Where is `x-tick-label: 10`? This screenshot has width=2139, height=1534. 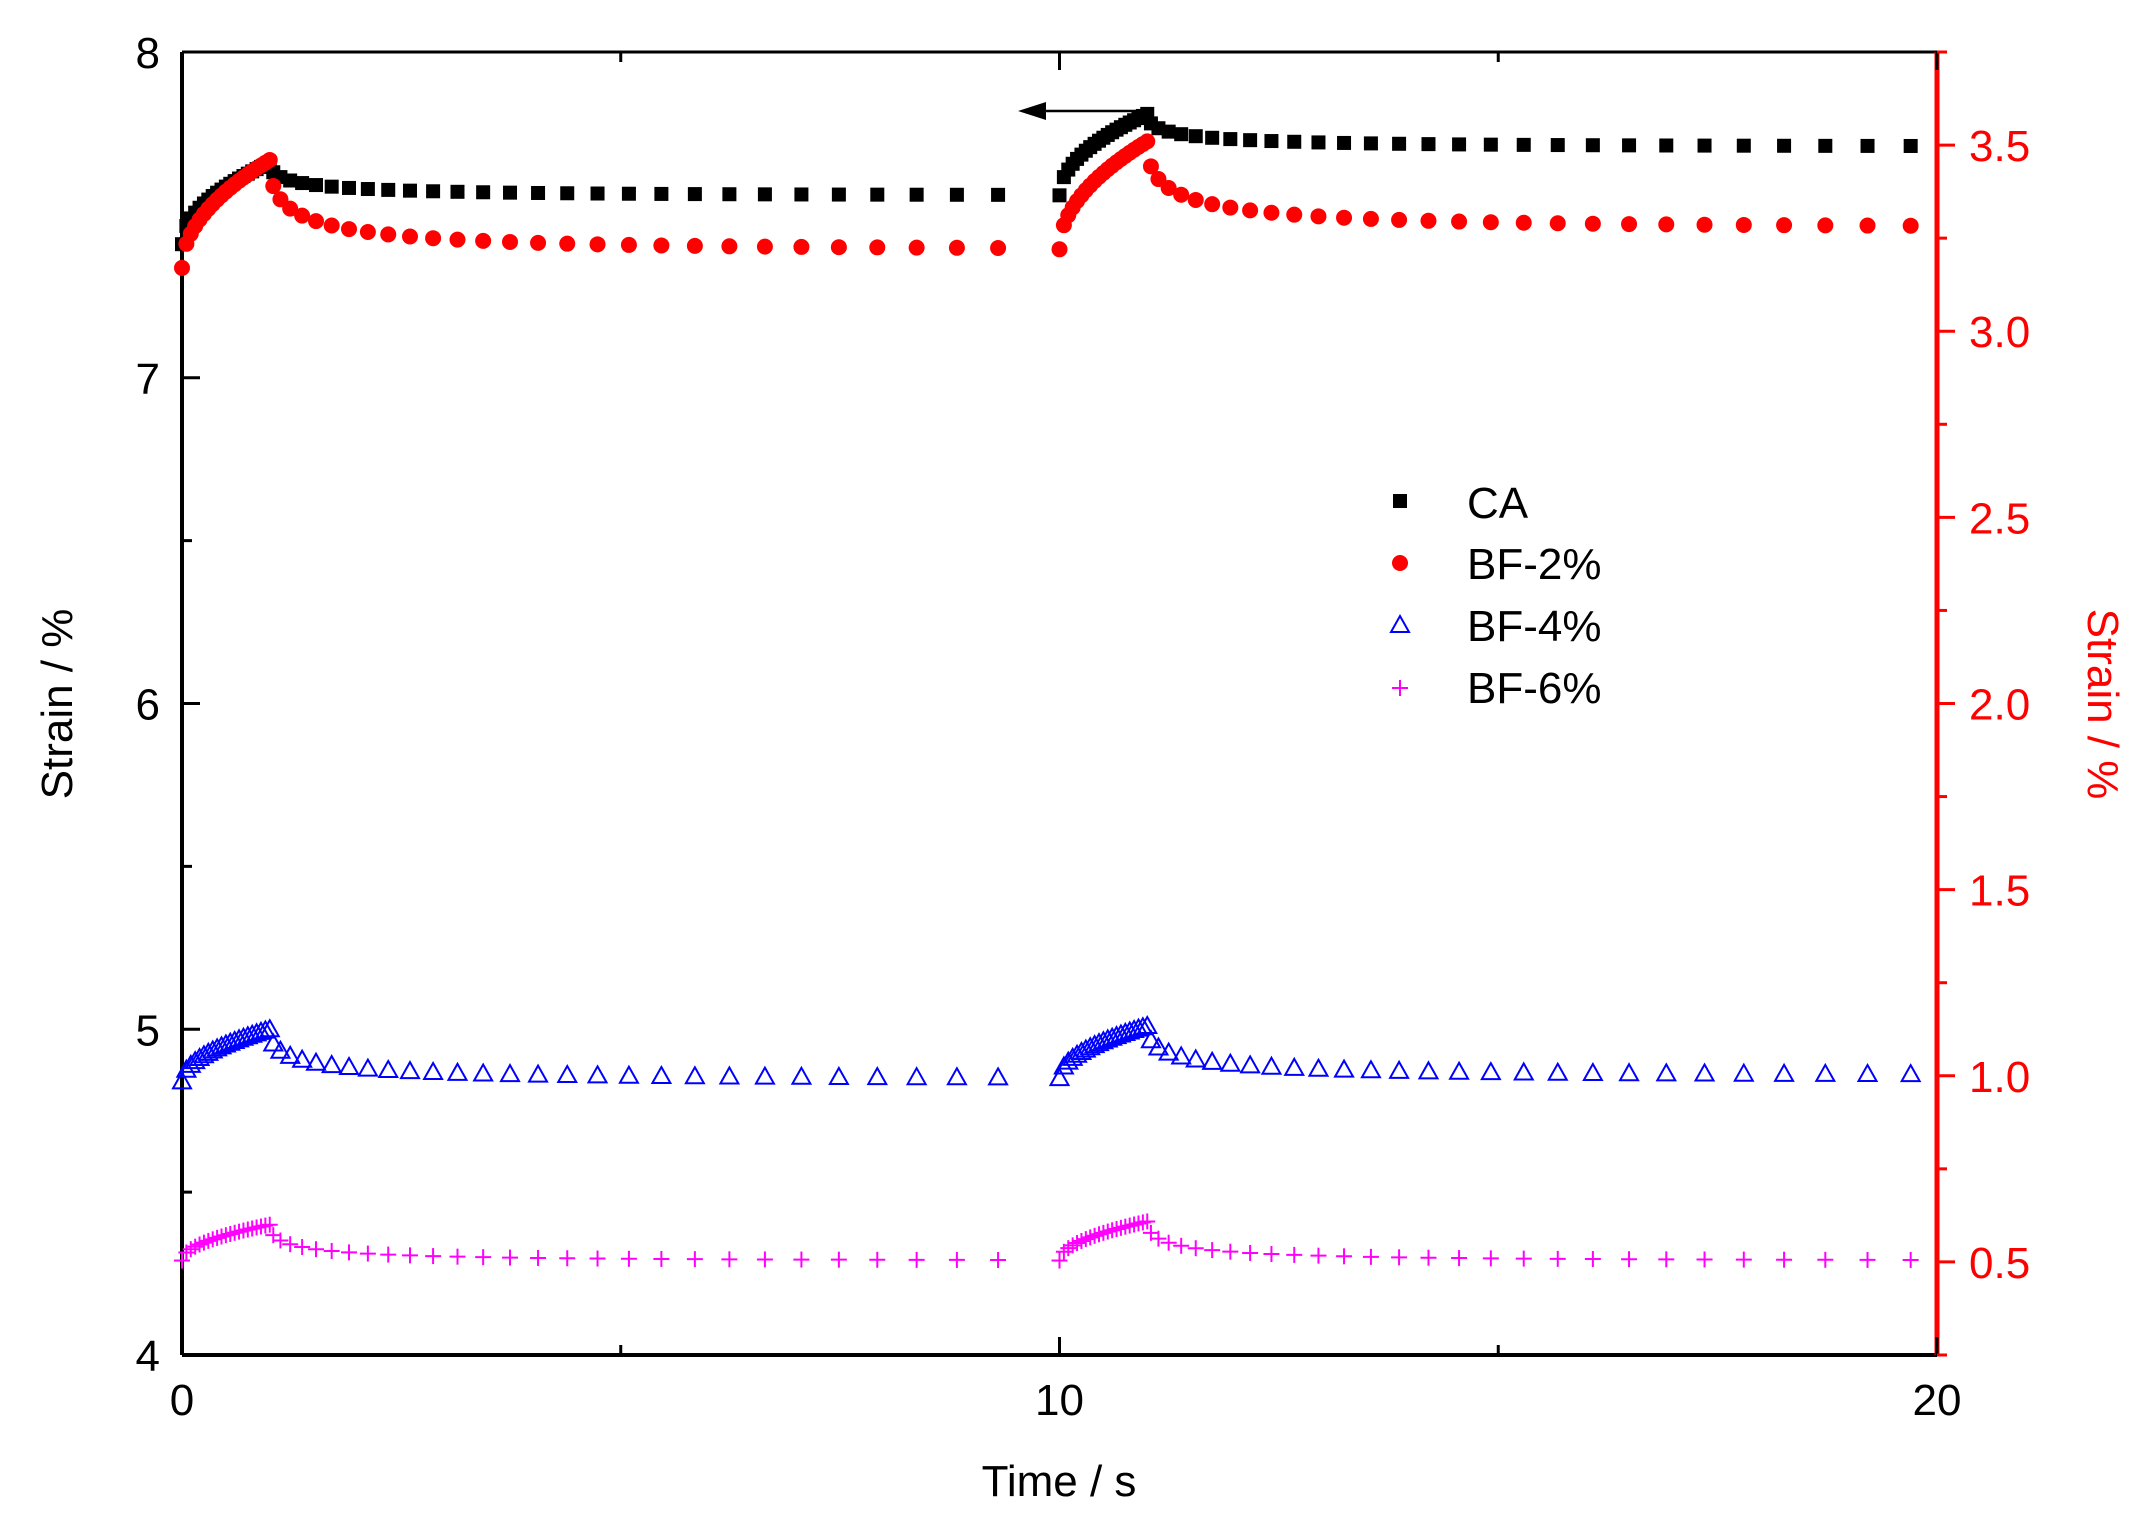 x-tick-label: 10 is located at coordinates (1059, 1400).